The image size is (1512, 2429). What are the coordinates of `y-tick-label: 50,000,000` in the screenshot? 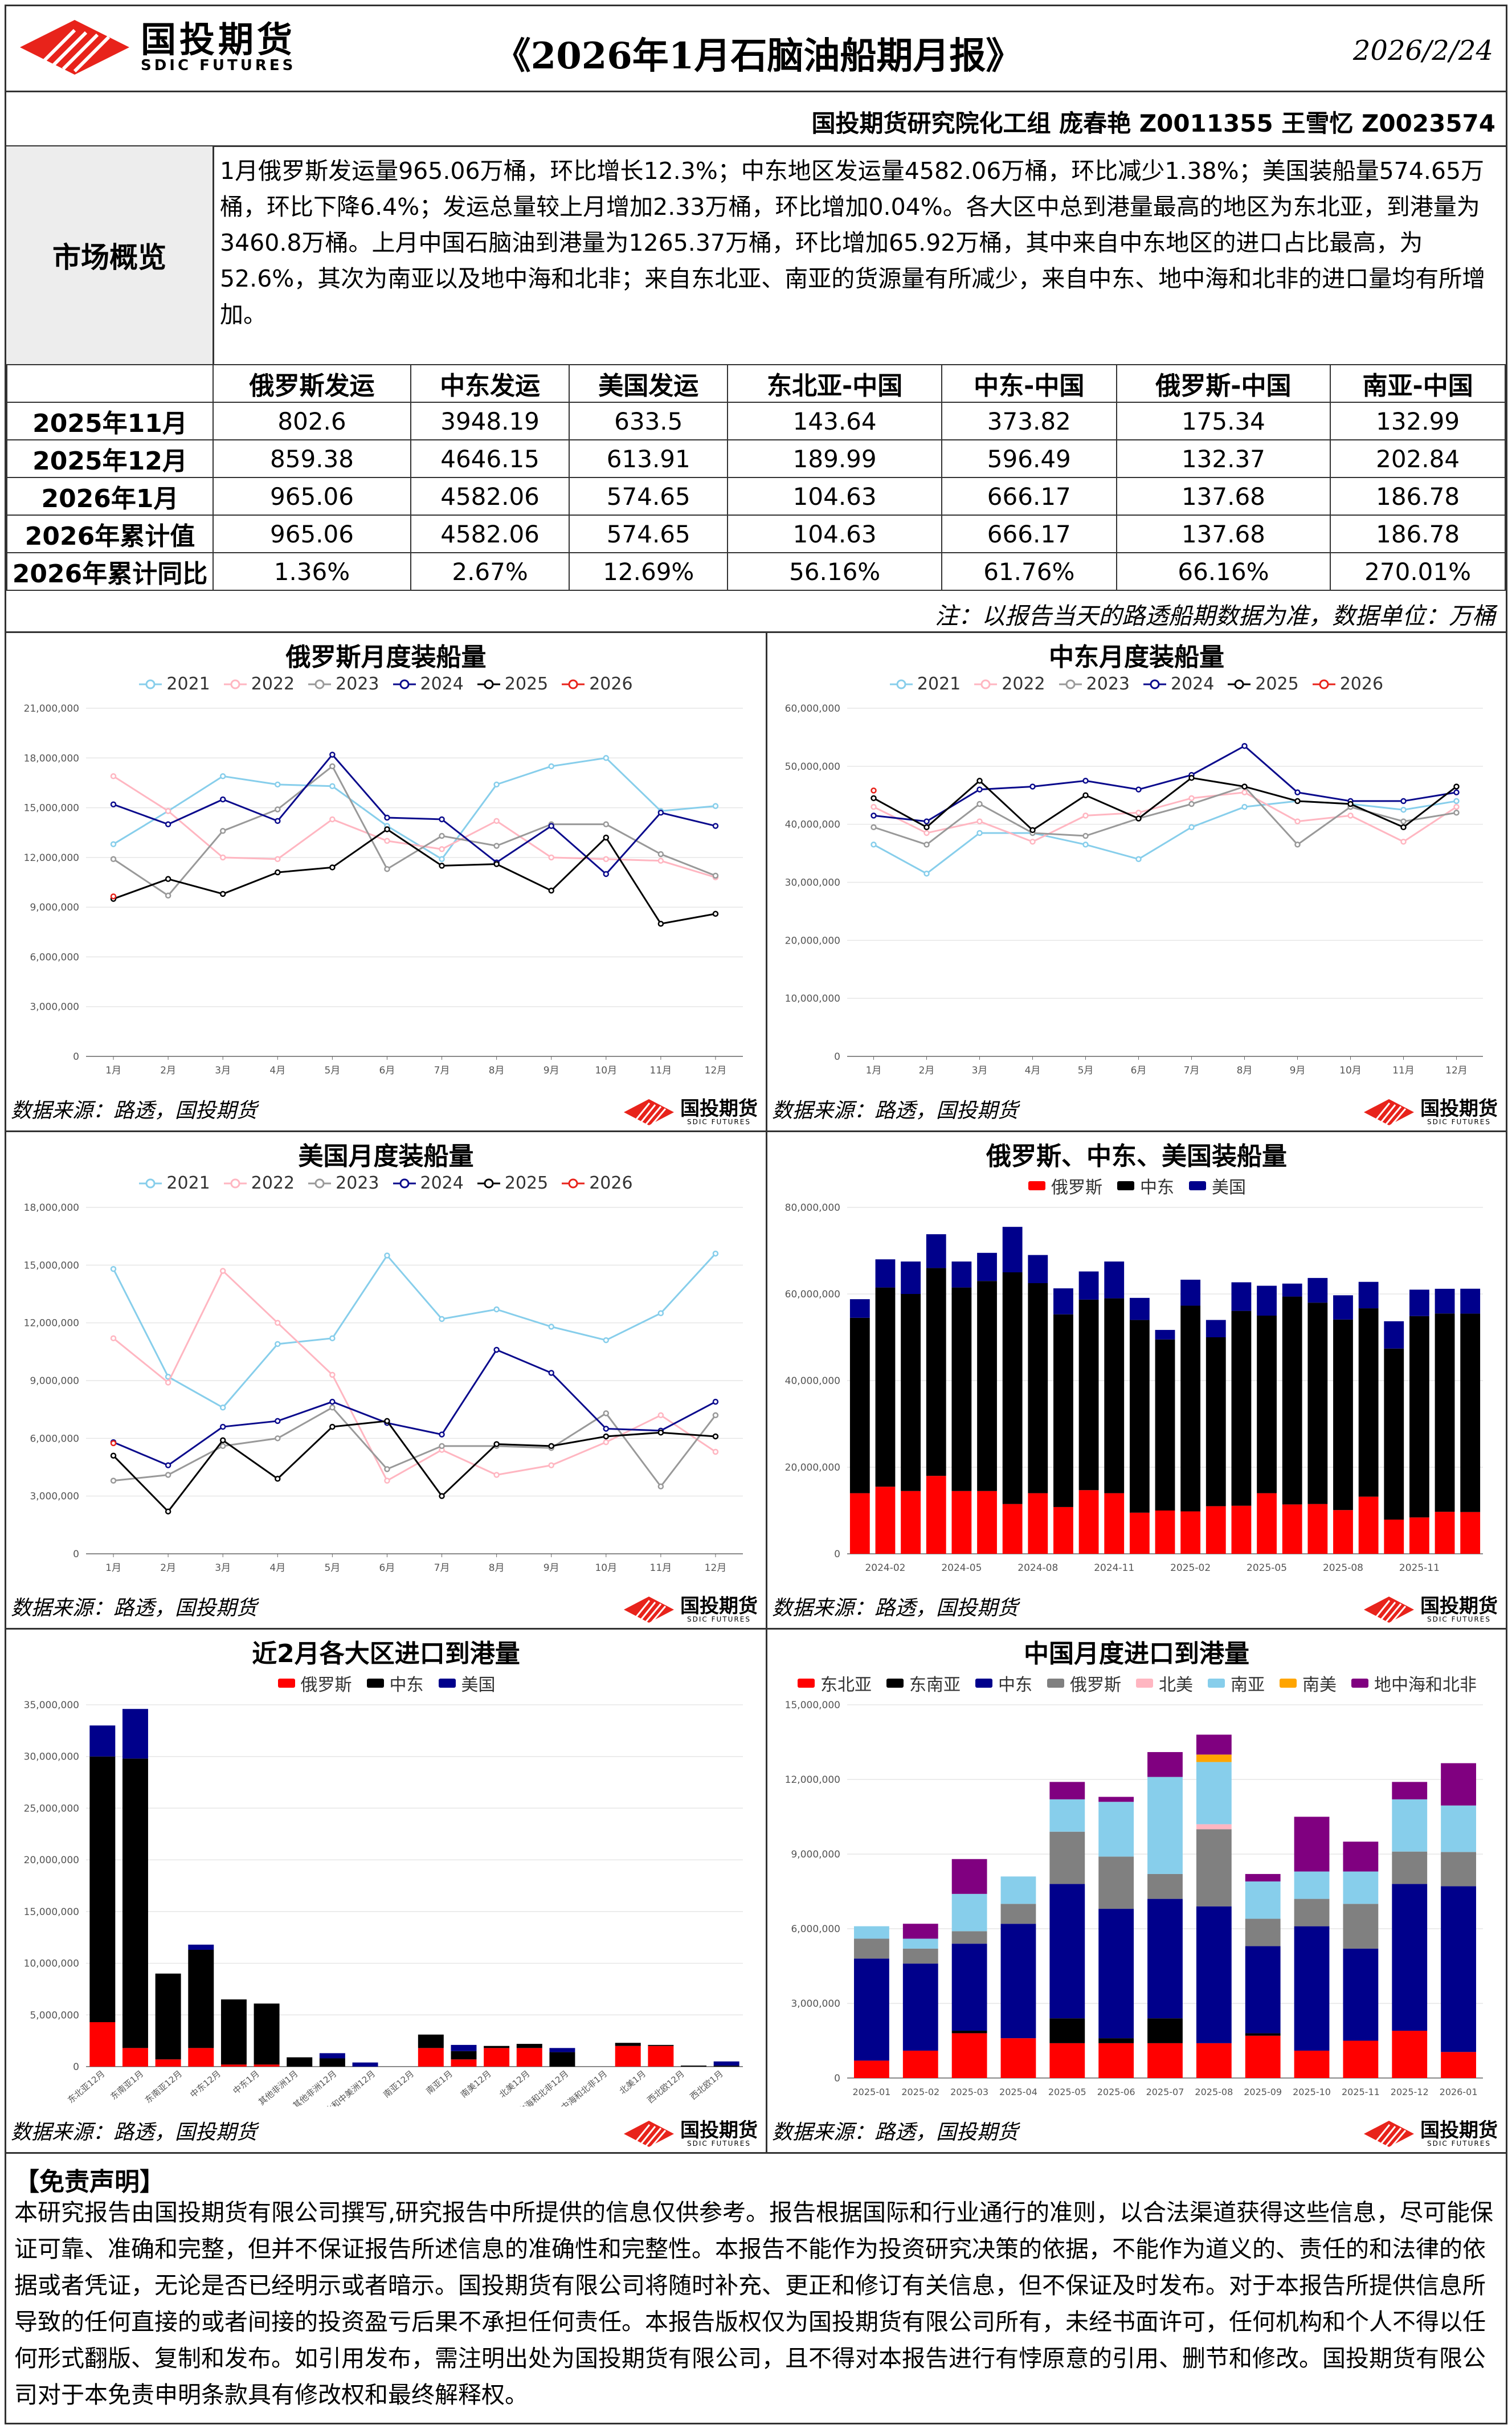 It's located at (812, 767).